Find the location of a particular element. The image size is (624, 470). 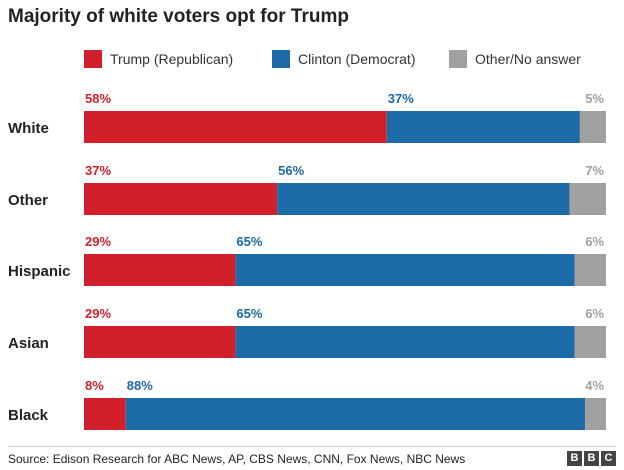

chart-title: Majority of white voters opt for Trump is located at coordinates (178, 16).